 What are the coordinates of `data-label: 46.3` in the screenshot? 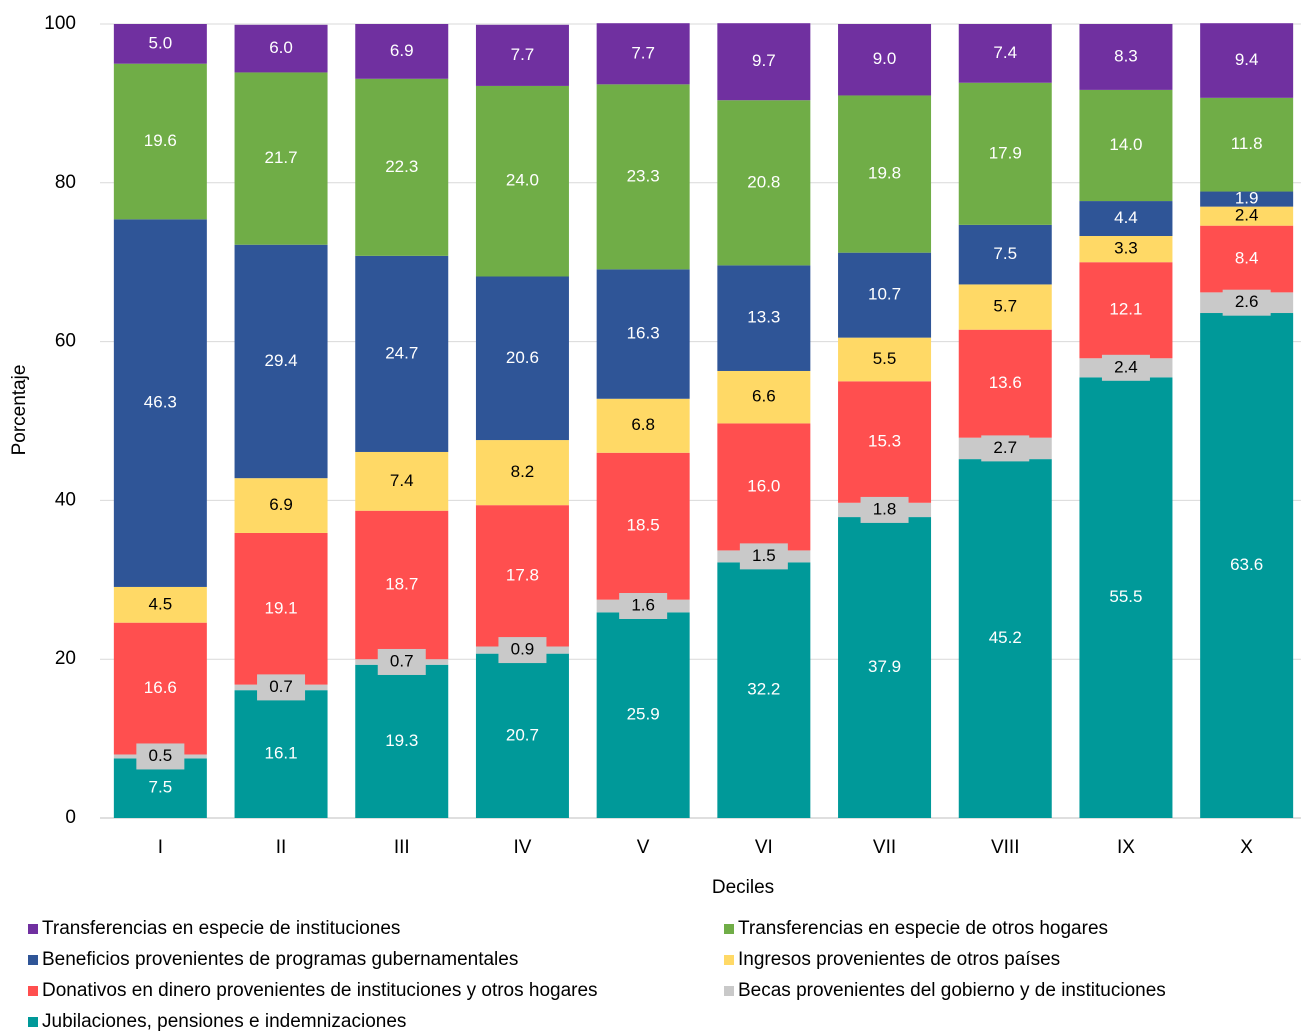 It's located at (160, 402).